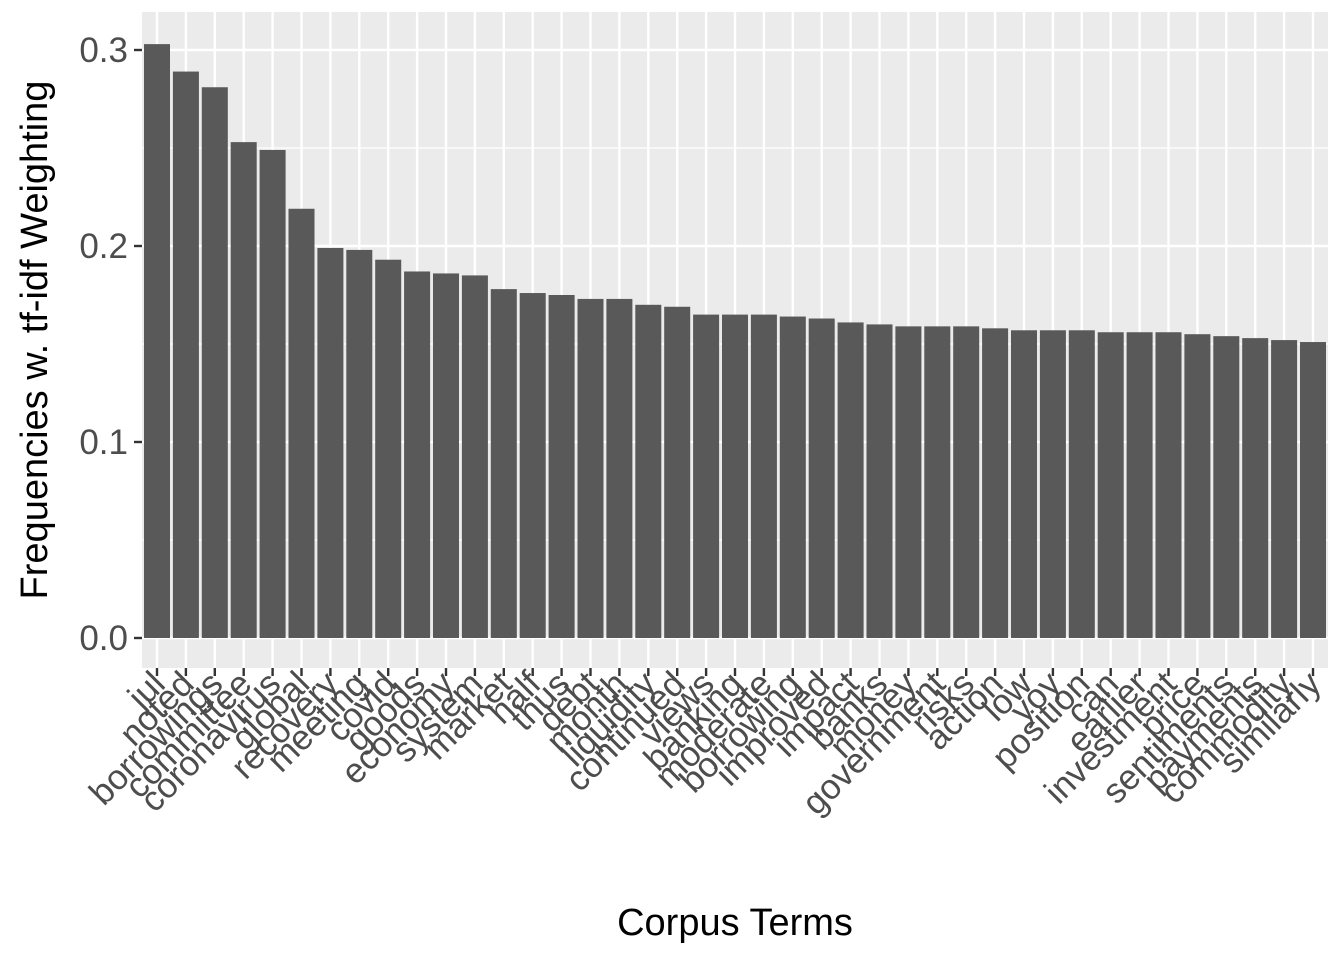  Describe the element at coordinates (103, 638) in the screenshot. I see `y-tick-label: 0.0` at that location.